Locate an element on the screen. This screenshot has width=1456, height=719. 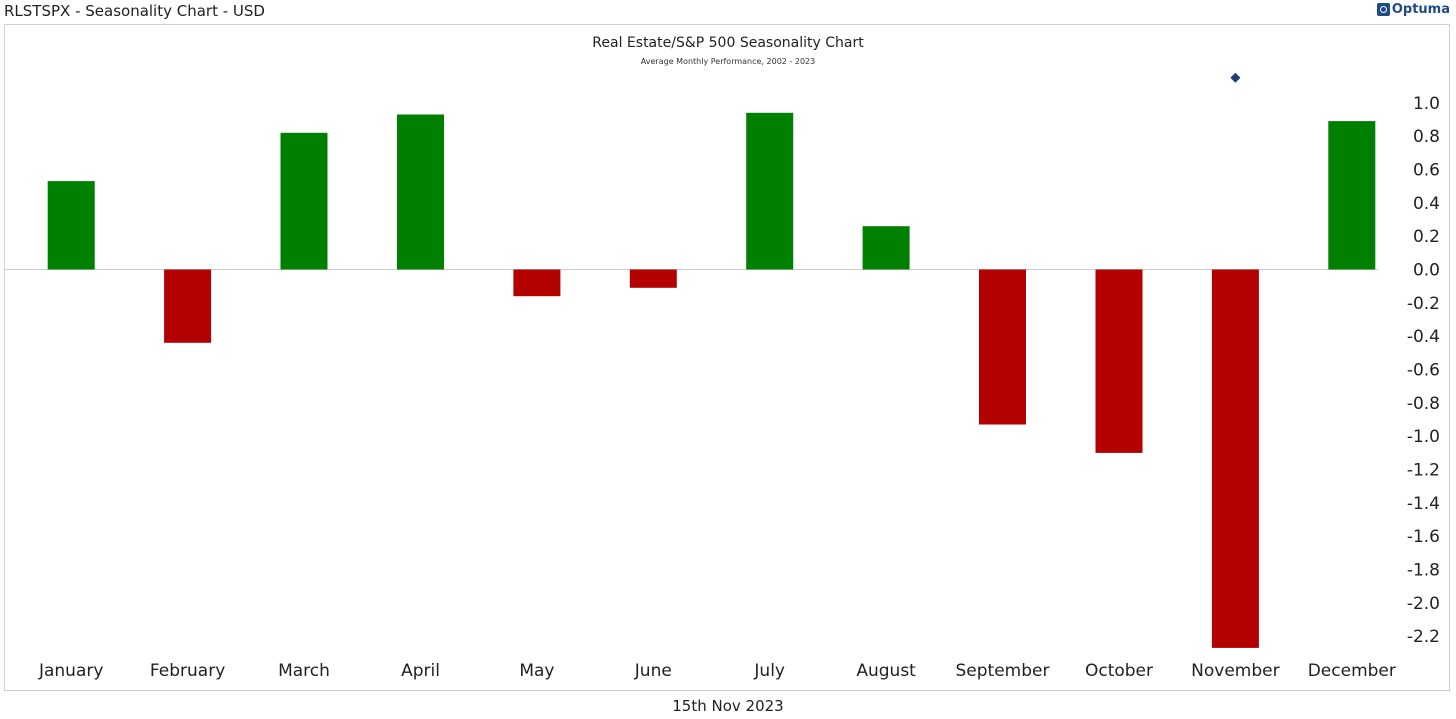
chart-date: 15th Nov 2023 is located at coordinates (728, 706).